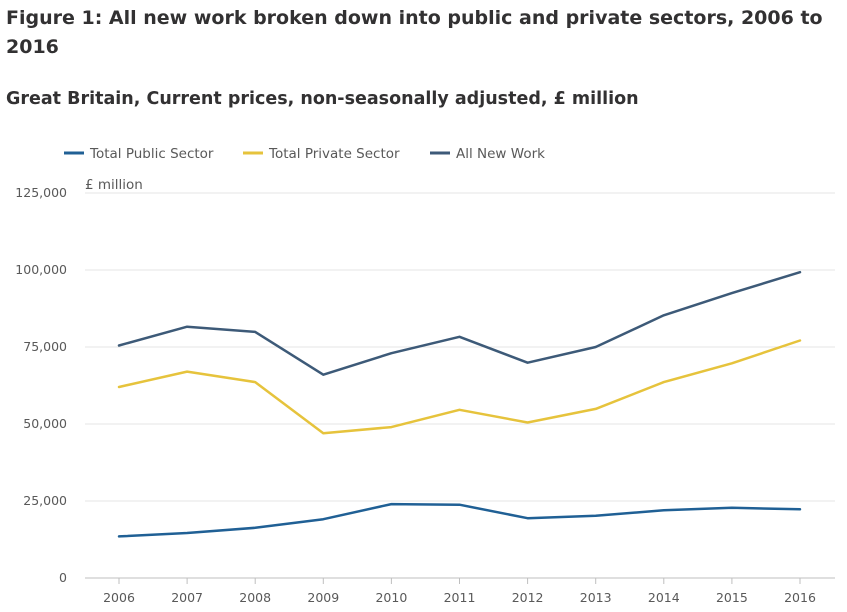  Describe the element at coordinates (151, 154) in the screenshot. I see `legend-label: Total Public Sector` at that location.